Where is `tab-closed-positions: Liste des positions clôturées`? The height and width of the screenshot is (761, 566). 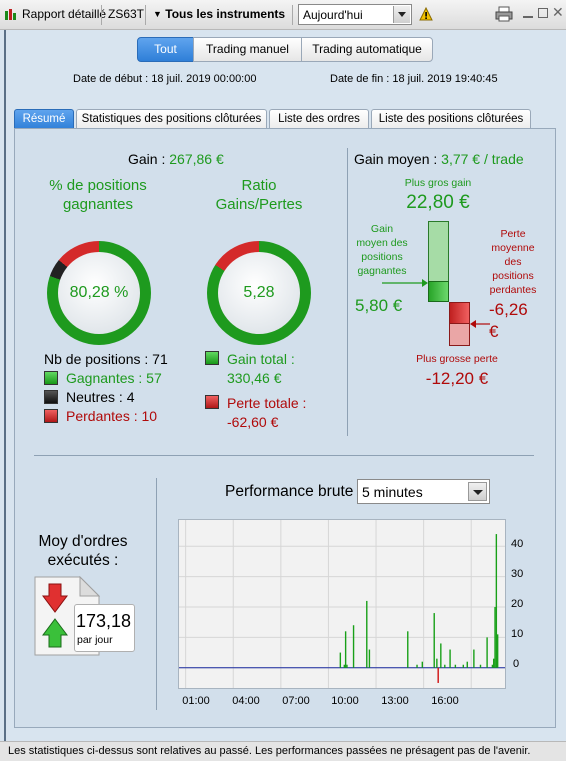 tab-closed-positions: Liste des positions clôturées is located at coordinates (451, 119).